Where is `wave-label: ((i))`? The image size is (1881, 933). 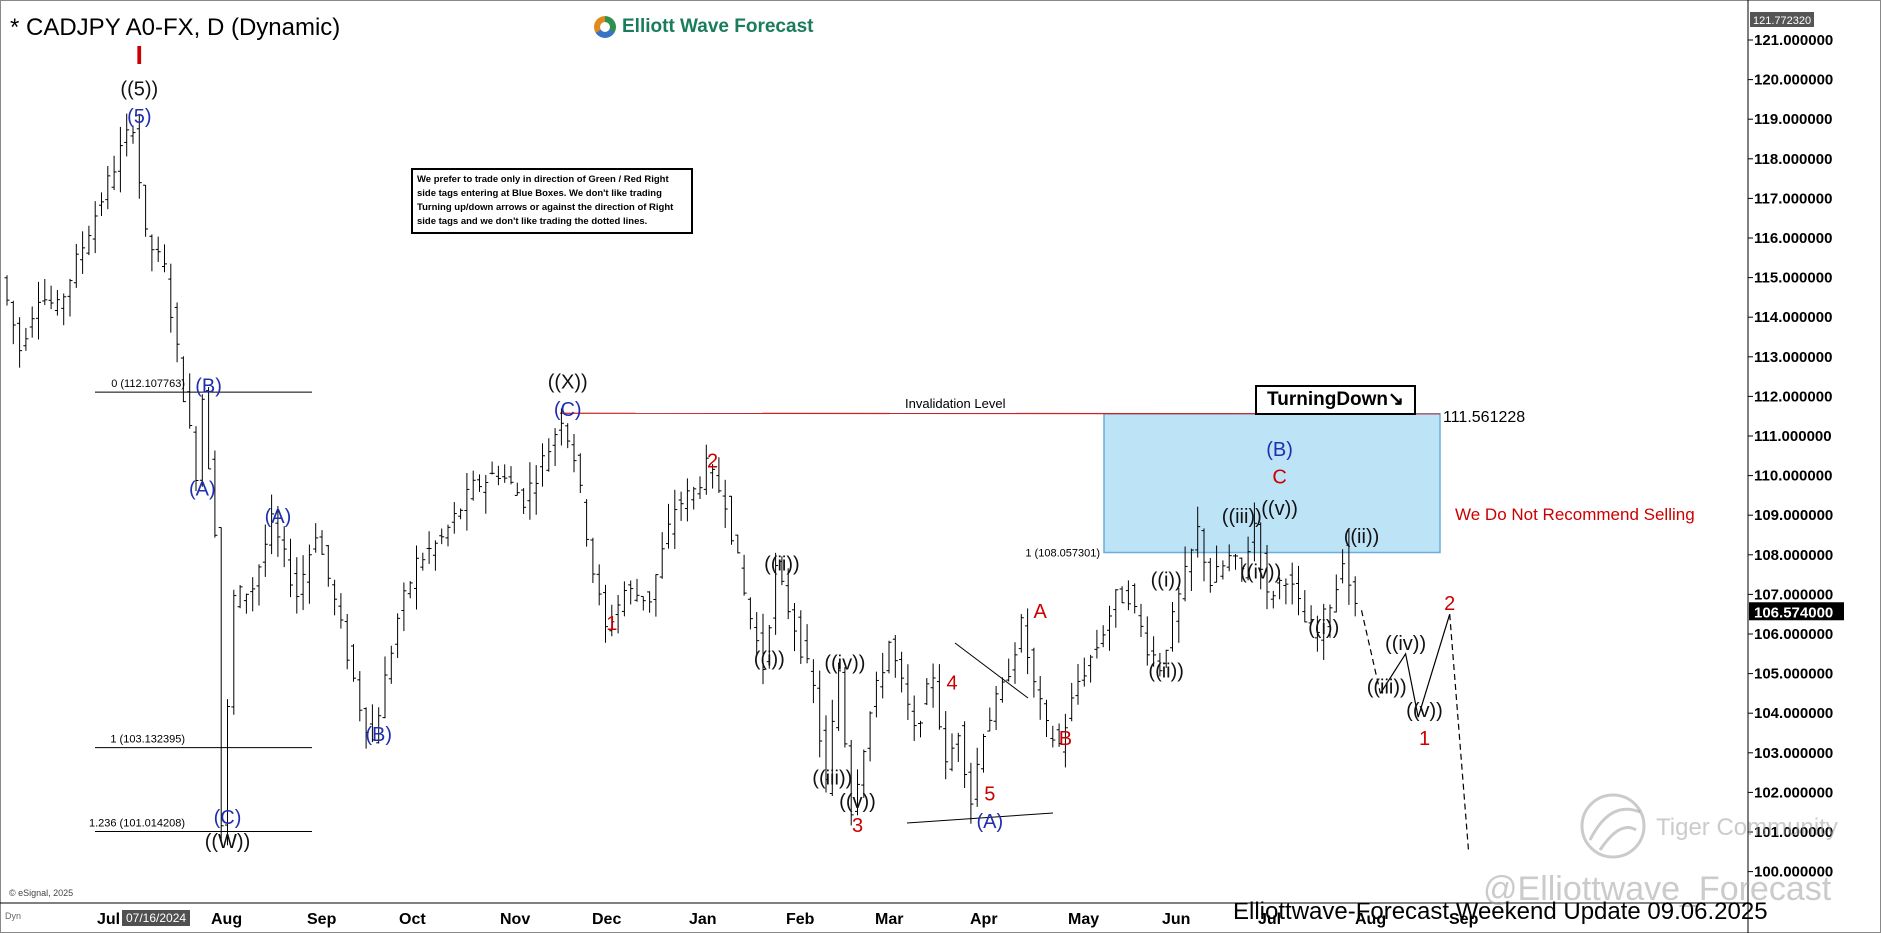 wave-label: ((i)) is located at coordinates (1323, 628).